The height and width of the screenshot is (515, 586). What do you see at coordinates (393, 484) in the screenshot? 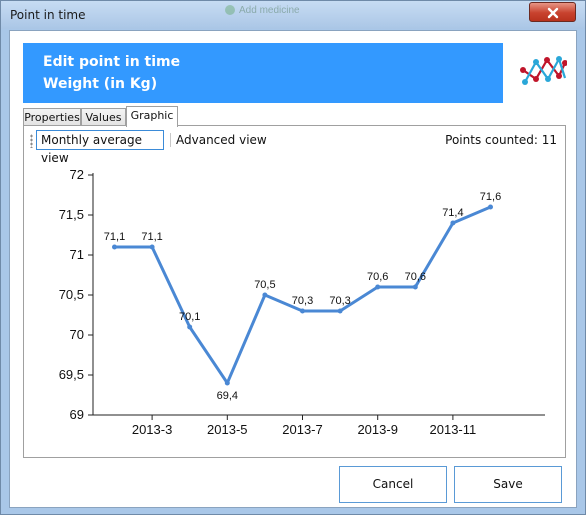
I see `cancel-button: Cancel` at bounding box center [393, 484].